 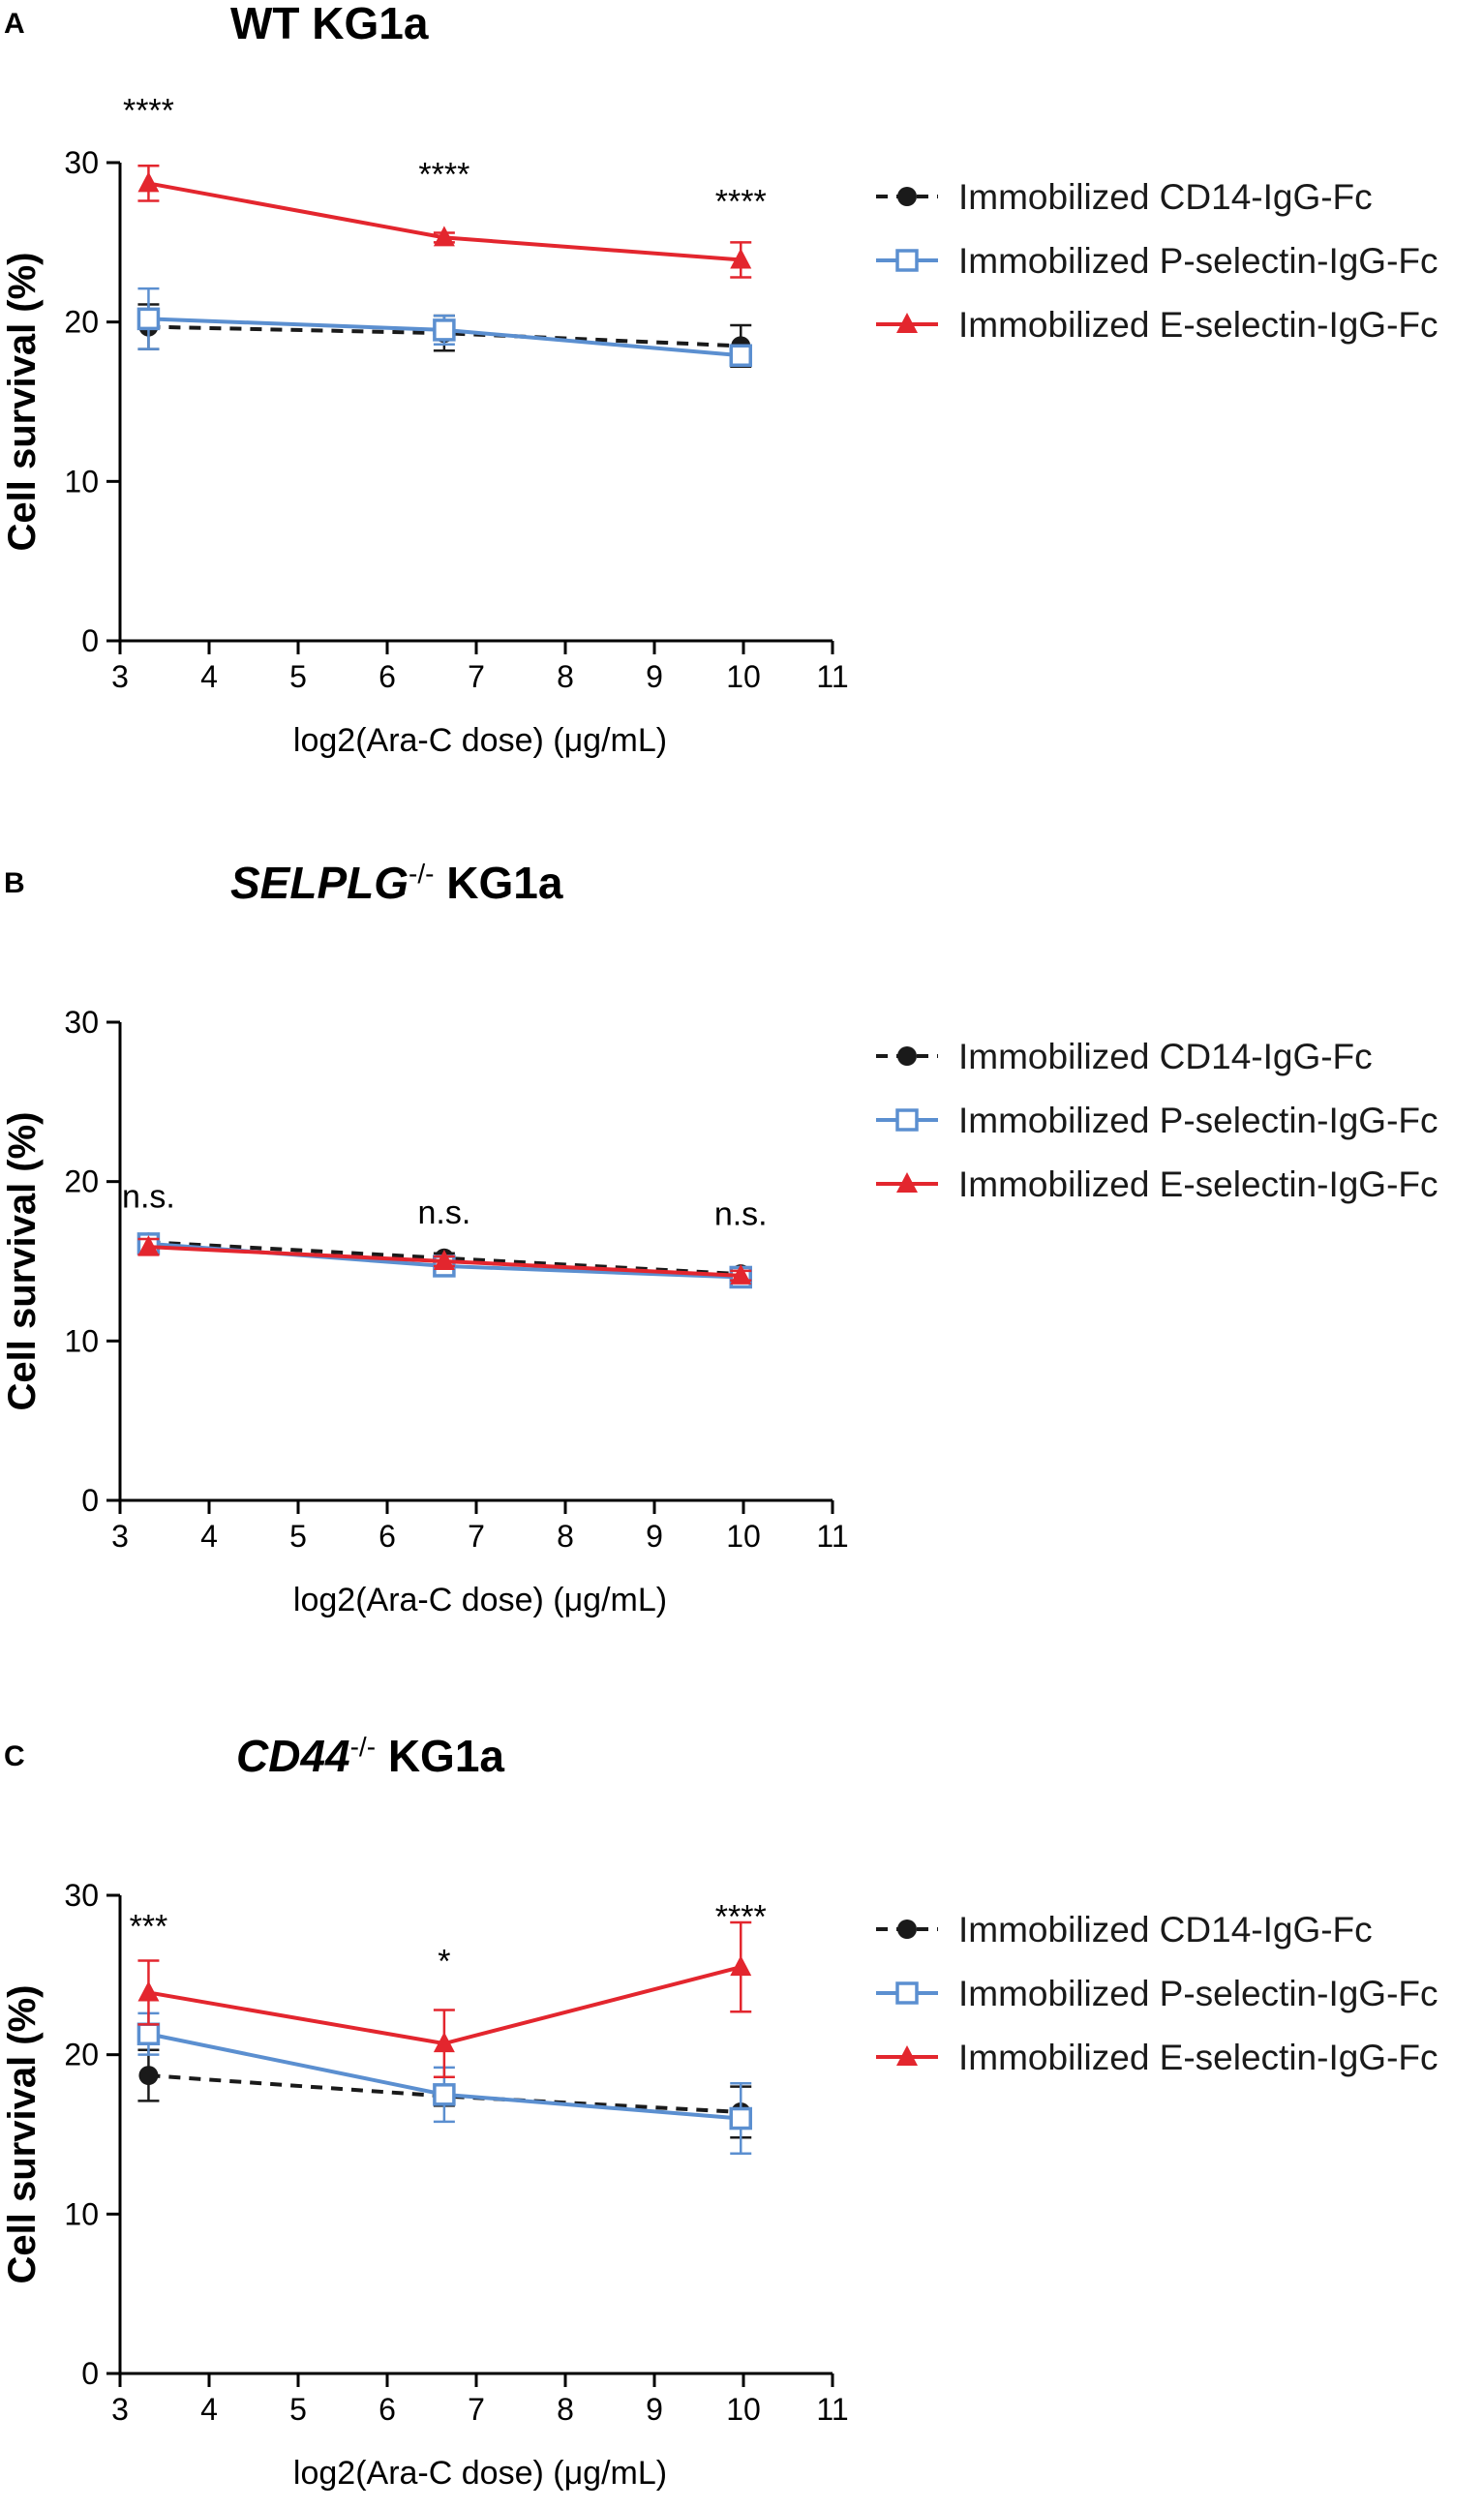 I want to click on panel-letter: B, so click(x=14, y=883).